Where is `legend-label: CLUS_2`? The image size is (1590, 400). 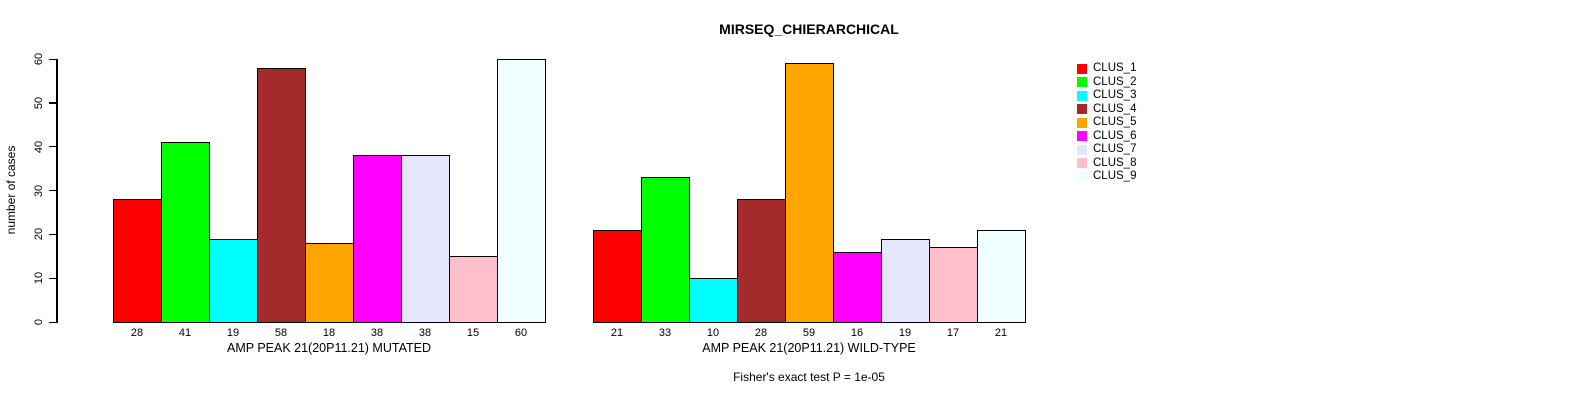
legend-label: CLUS_2 is located at coordinates (1115, 81).